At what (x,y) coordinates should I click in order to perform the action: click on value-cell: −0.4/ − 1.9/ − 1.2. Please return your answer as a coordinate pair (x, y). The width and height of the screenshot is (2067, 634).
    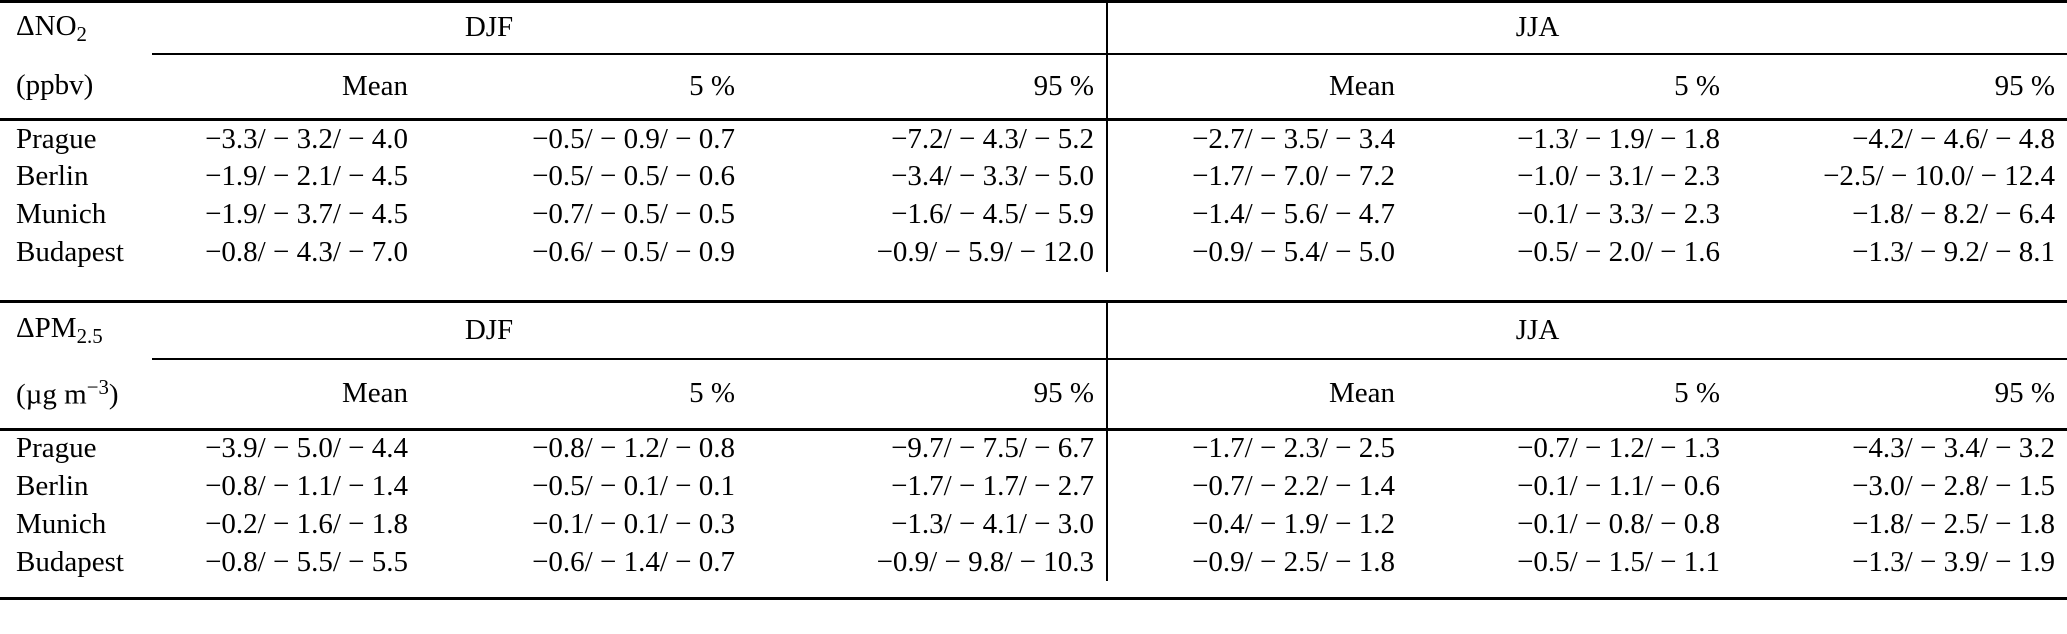
    Looking at the image, I should click on (1257, 524).